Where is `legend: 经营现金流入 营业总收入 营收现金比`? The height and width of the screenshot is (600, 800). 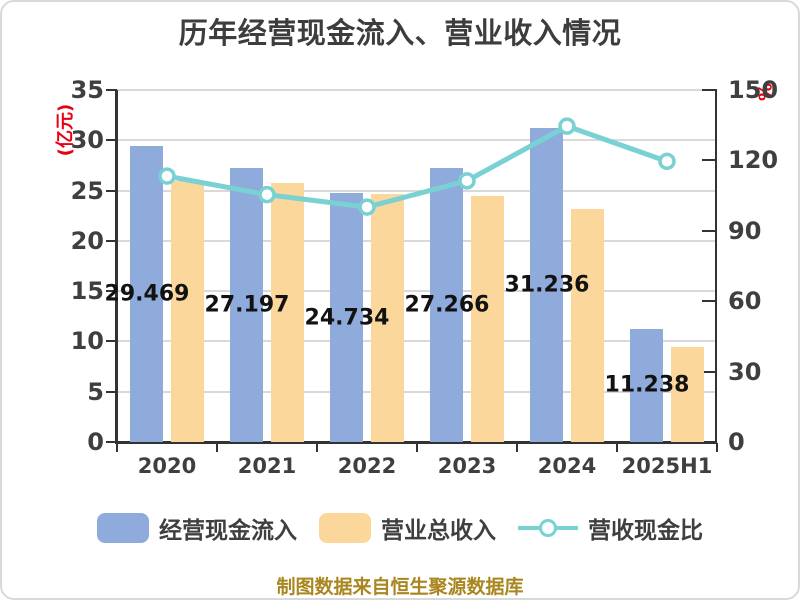 legend: 经营现金流入 营业总收入 营收现金比 is located at coordinates (400, 528).